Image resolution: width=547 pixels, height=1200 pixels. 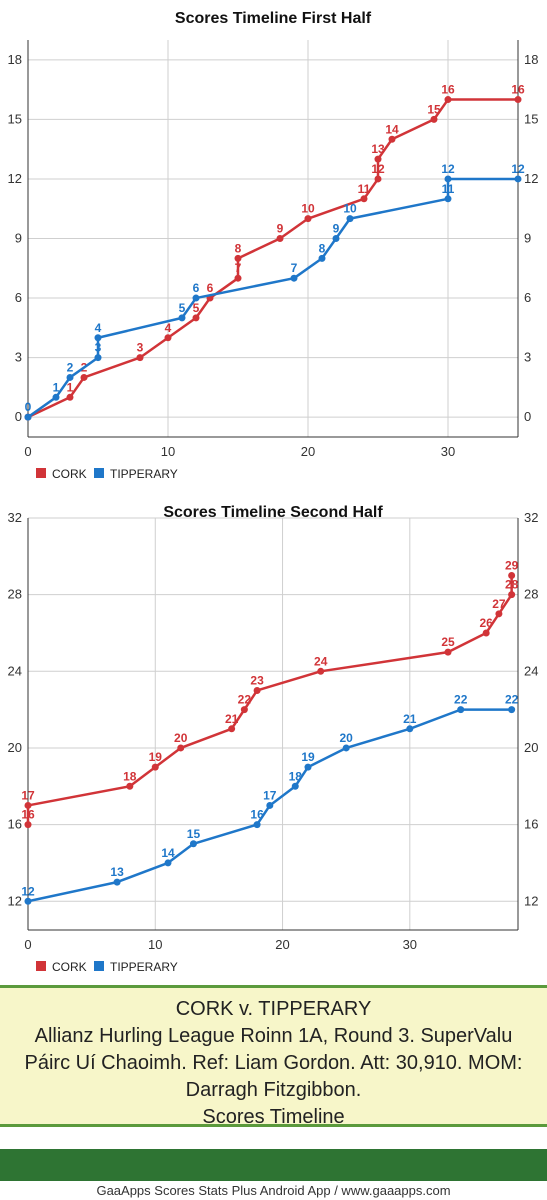 I want to click on chart1-cork-data-label: 15, so click(x=434, y=109).